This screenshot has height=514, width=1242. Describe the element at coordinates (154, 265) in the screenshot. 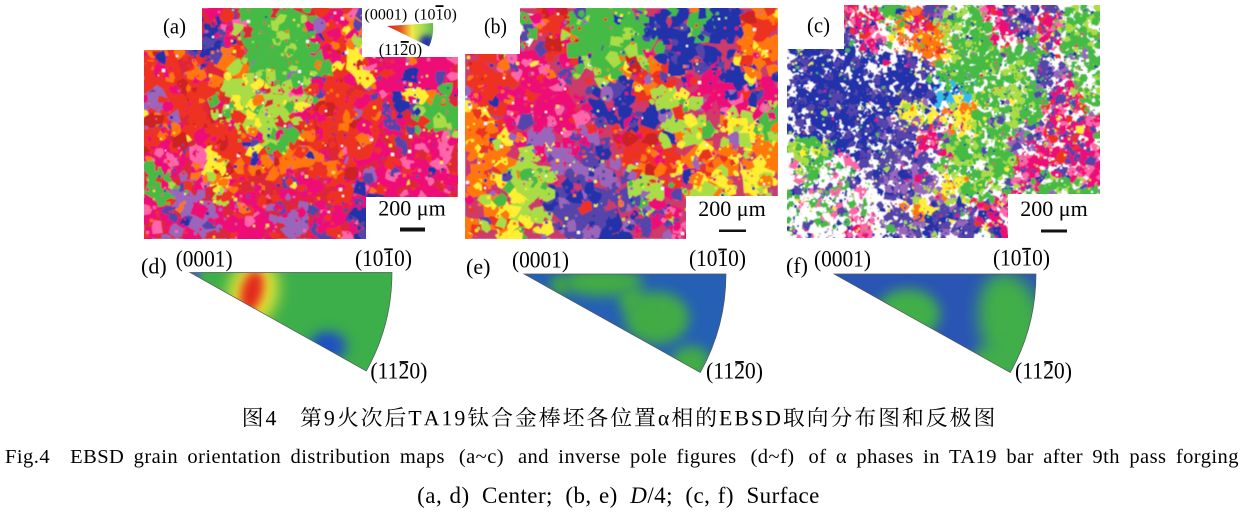

I see `svg-text: (d)` at that location.